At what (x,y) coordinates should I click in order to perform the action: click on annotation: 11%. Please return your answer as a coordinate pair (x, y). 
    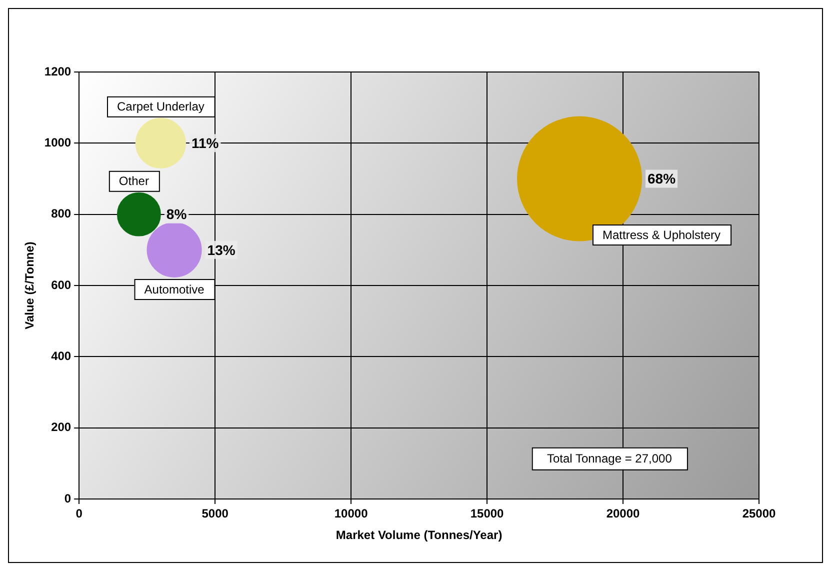
    Looking at the image, I should click on (205, 143).